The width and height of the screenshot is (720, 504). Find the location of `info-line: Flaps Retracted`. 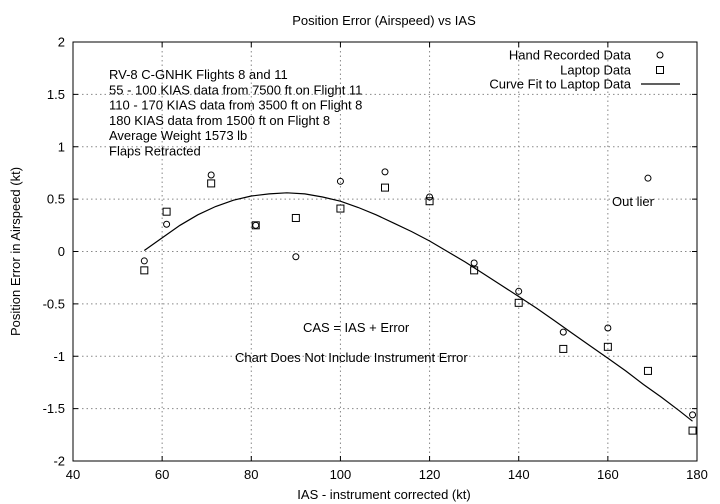

info-line: Flaps Retracted is located at coordinates (155, 151).